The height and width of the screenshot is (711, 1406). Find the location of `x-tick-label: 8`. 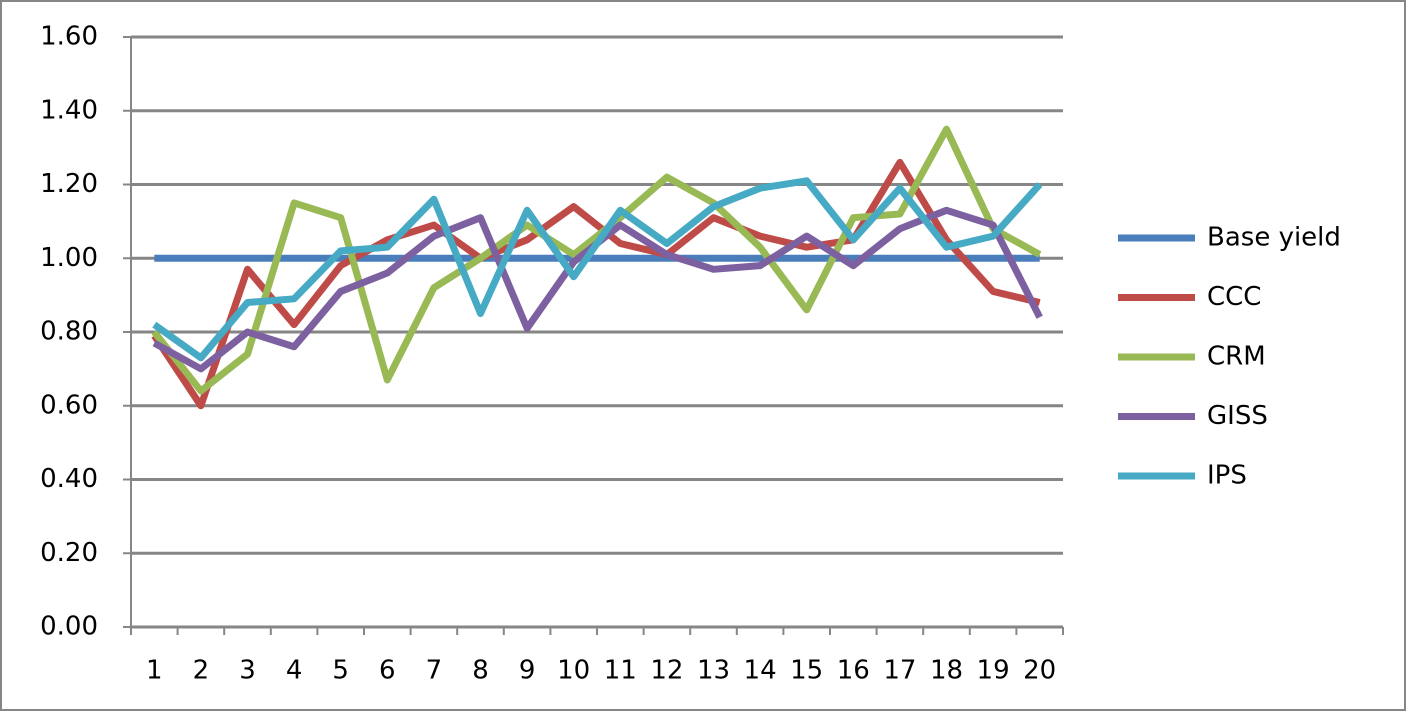

x-tick-label: 8 is located at coordinates (480, 671).